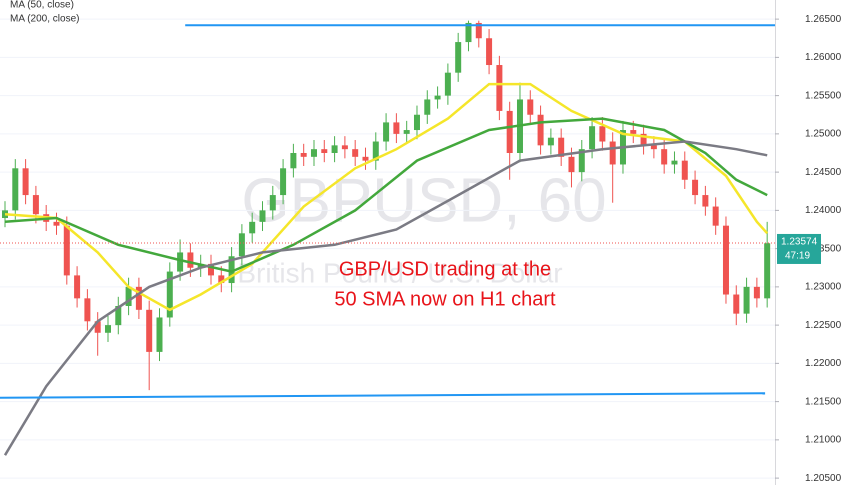  What do you see at coordinates (383, 395) in the screenshot?
I see `level-line` at bounding box center [383, 395].